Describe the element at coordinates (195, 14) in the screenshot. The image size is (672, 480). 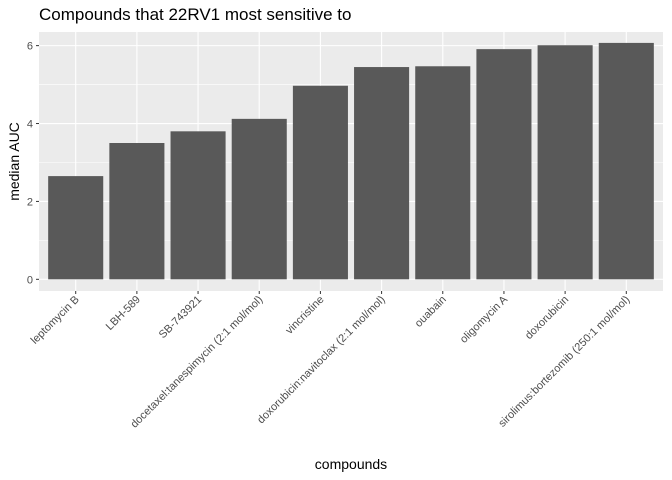
I see `chart-title: Compounds that 22RV1 most sensitive to` at that location.